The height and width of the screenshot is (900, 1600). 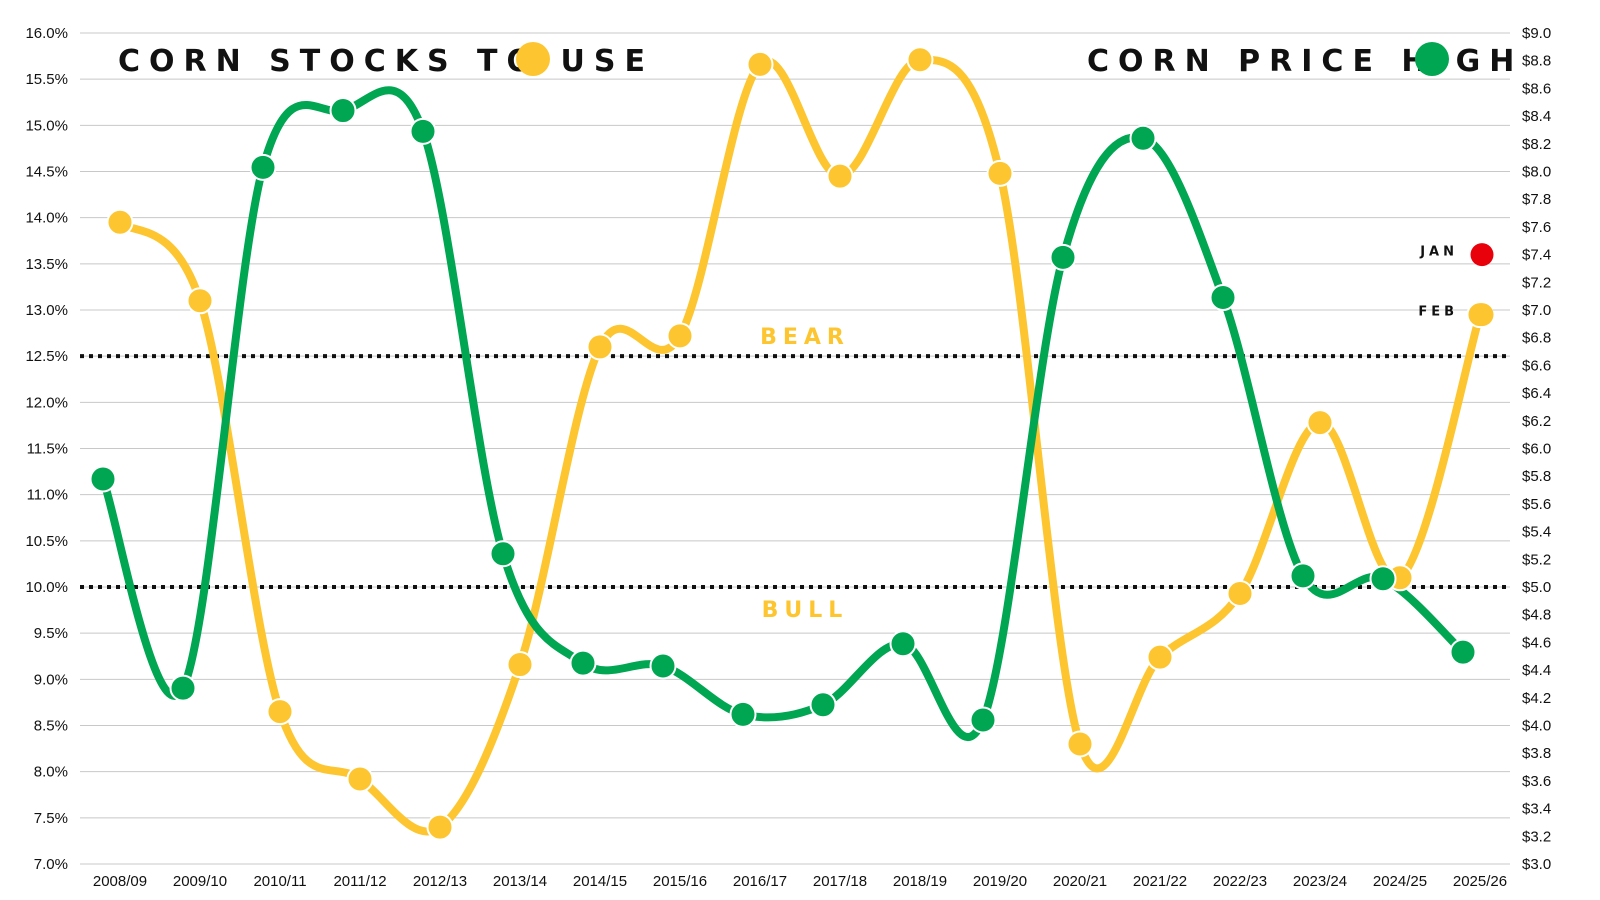 What do you see at coordinates (1536, 393) in the screenshot?
I see `right-tick-label: $6.4` at bounding box center [1536, 393].